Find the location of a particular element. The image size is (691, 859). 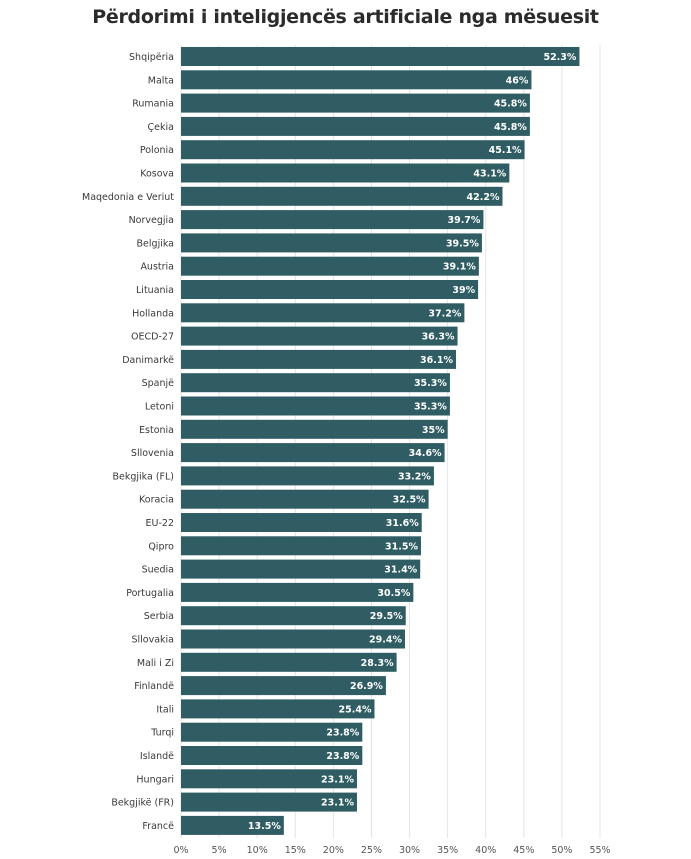

value-label: 33.2% is located at coordinates (414, 476).